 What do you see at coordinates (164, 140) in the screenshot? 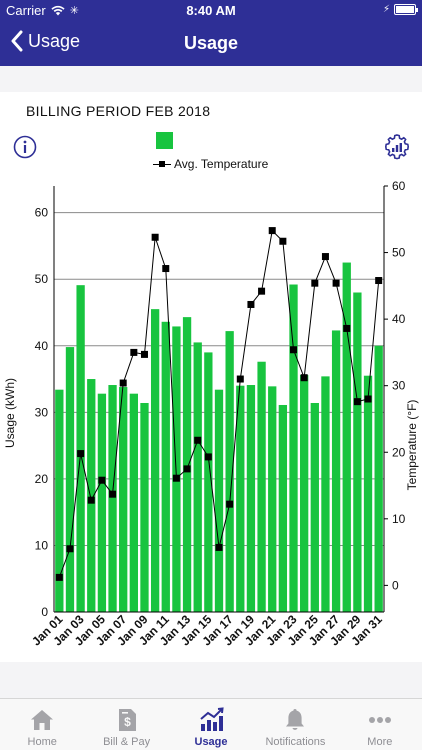
I see `legend-usage-swatch` at bounding box center [164, 140].